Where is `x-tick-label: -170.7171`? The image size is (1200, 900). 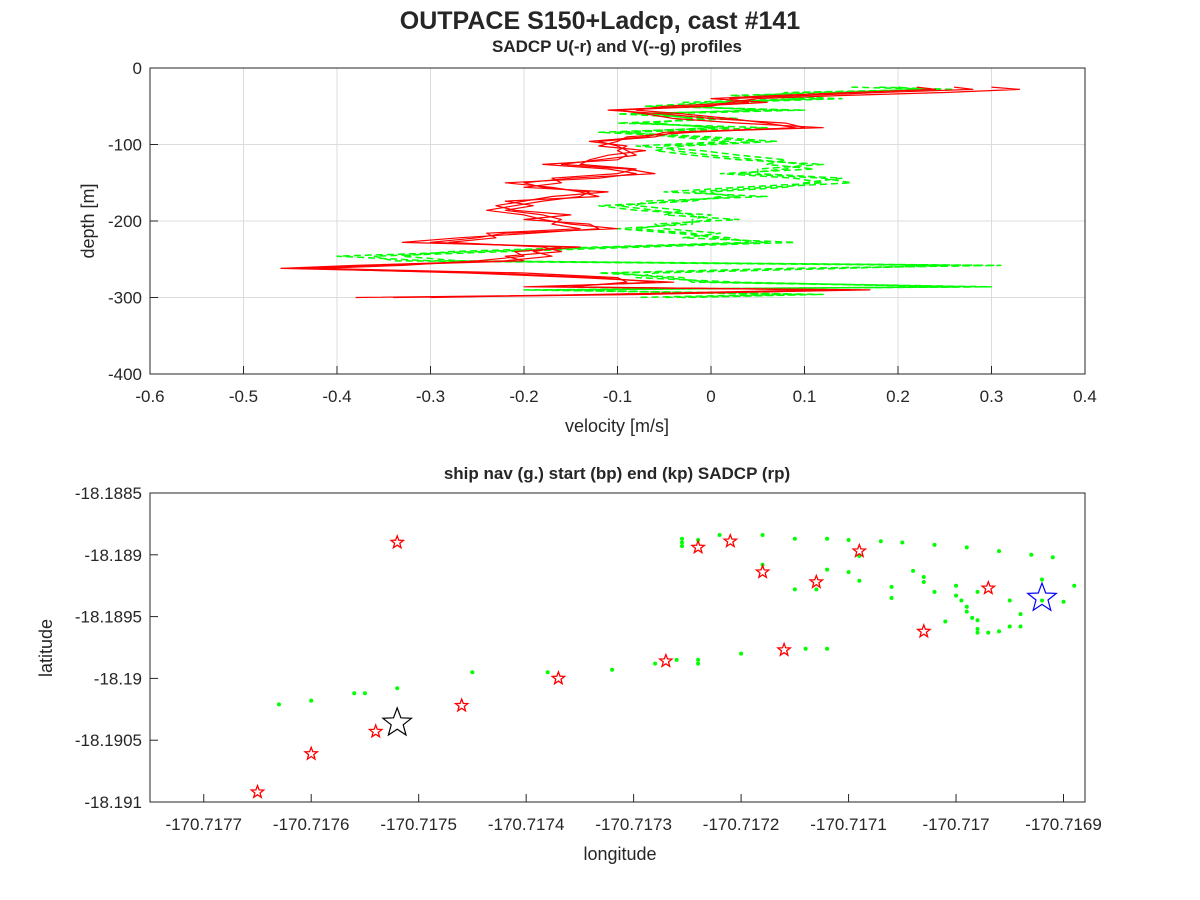
x-tick-label: -170.7171 is located at coordinates (848, 824).